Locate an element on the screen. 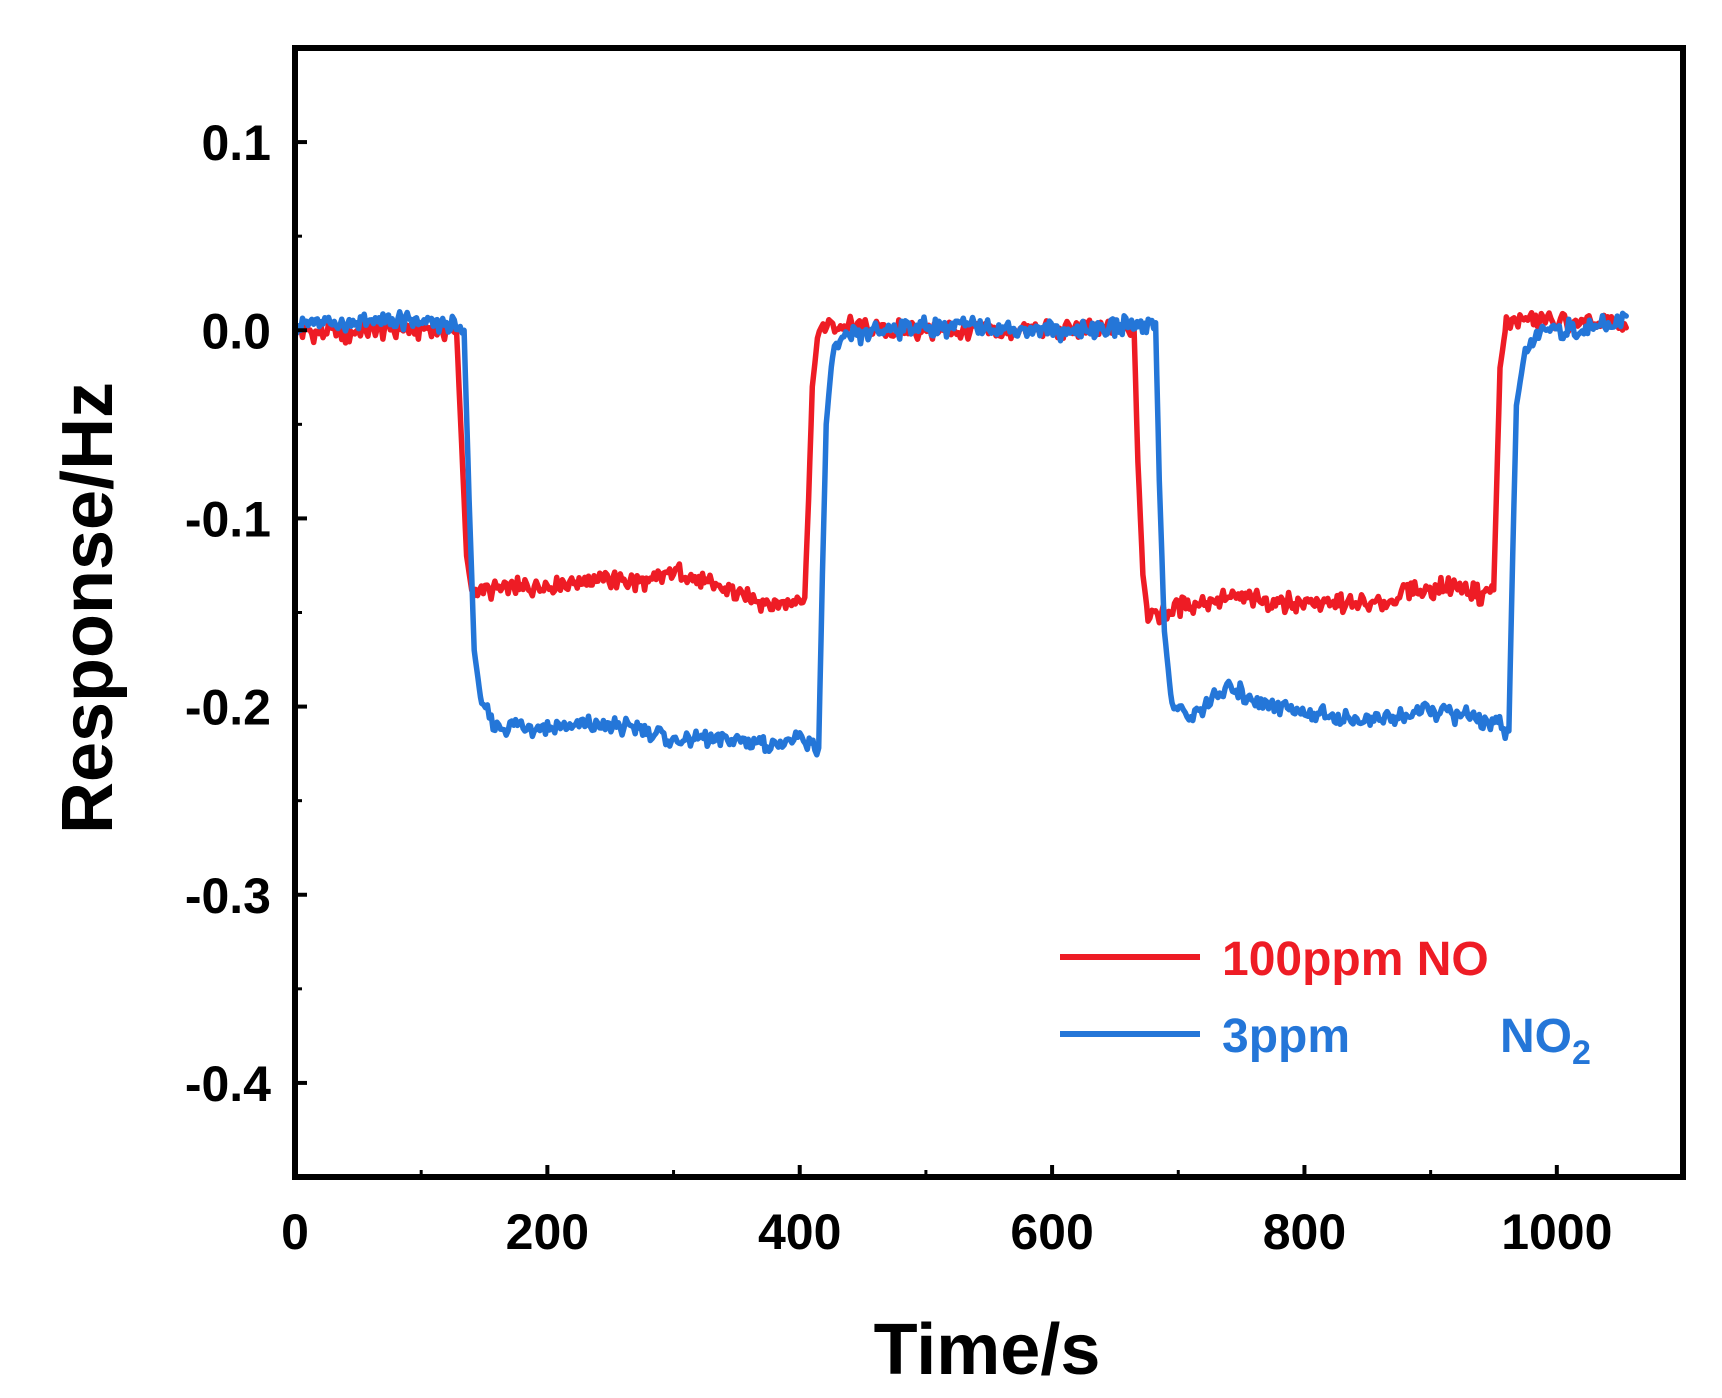  legend-label-3ppm: 3ppm is located at coordinates (1286, 1036).